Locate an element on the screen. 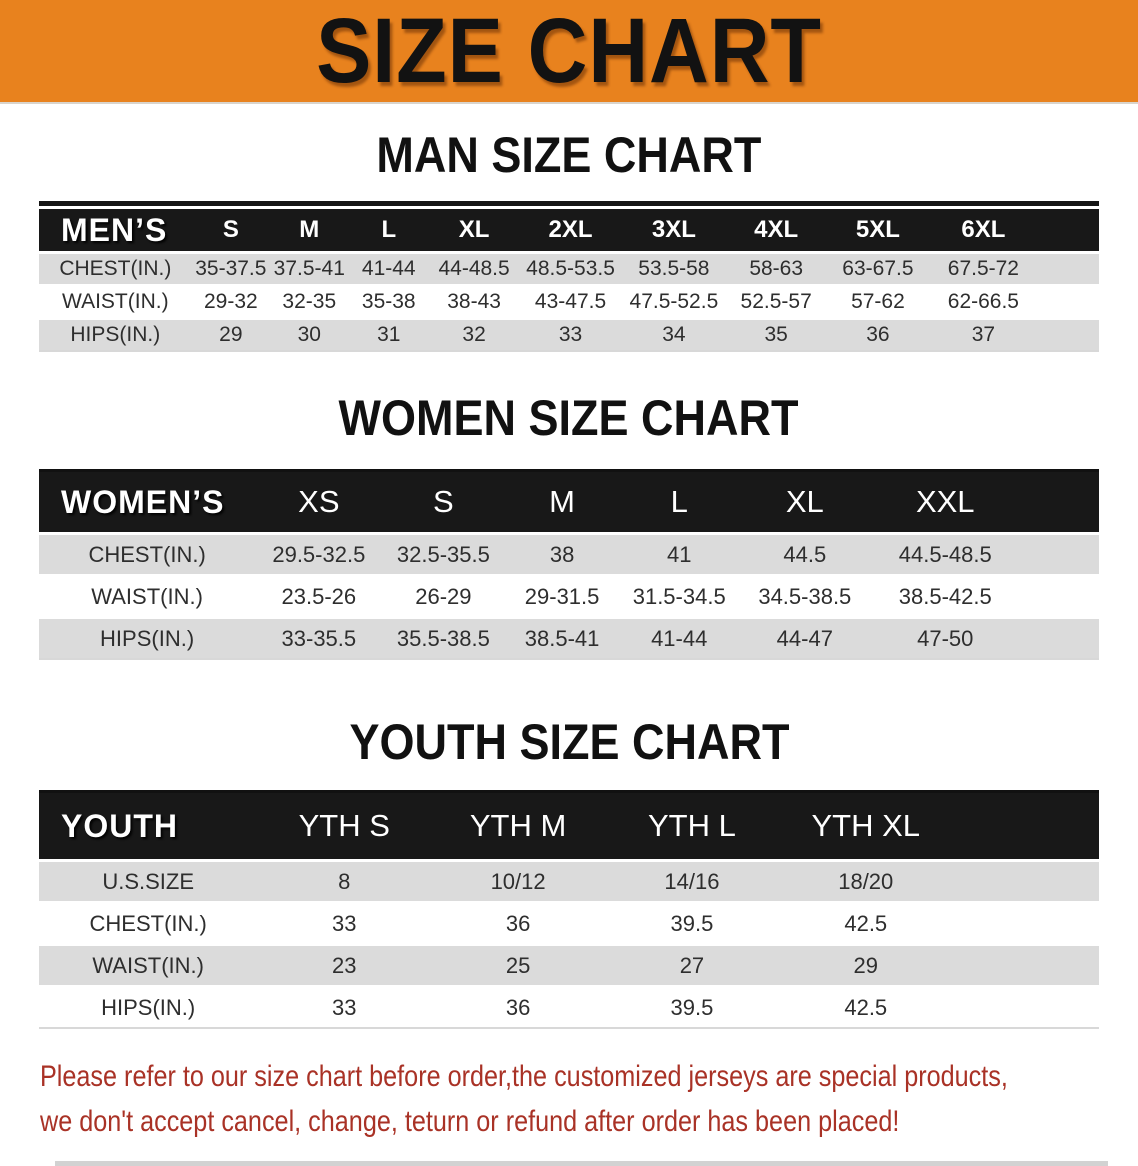 This screenshot has height=1166, width=1138. cell: 42.5 is located at coordinates (865, 1006).